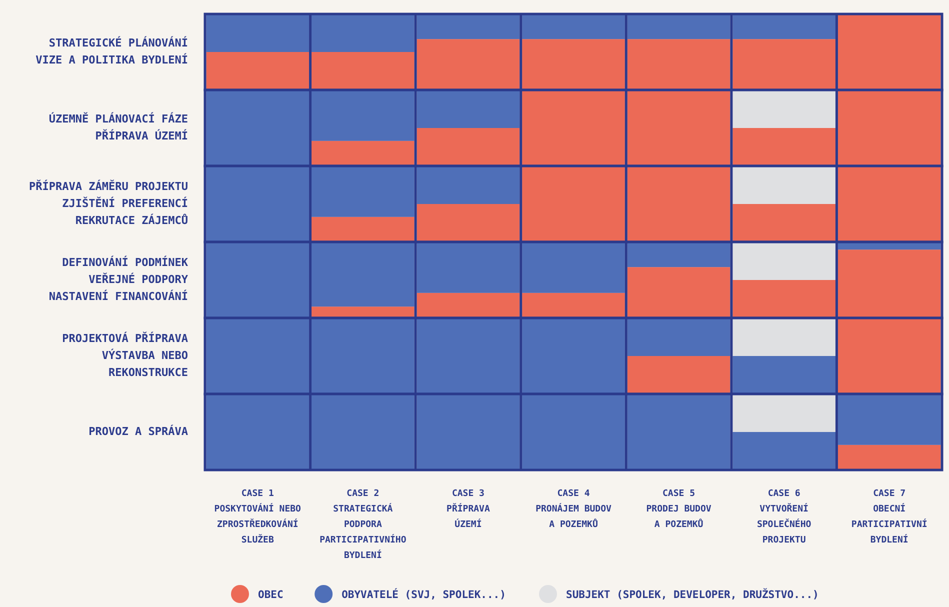 This screenshot has height=607, width=949. Describe the element at coordinates (258, 517) in the screenshot. I see `x-tick-label: CASE 1 POSKYTOVÁNÍ NEBO ZPROSTŘEDKOVÁNÍ SLUŽEB` at that location.